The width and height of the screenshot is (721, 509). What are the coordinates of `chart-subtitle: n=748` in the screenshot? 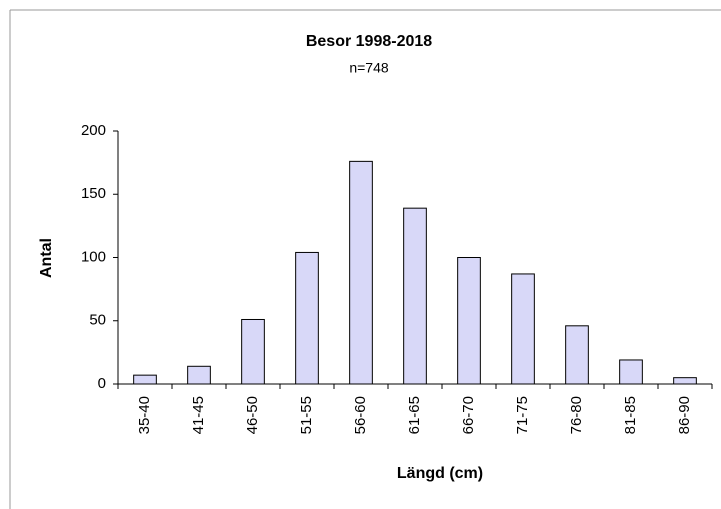 It's located at (369, 68).